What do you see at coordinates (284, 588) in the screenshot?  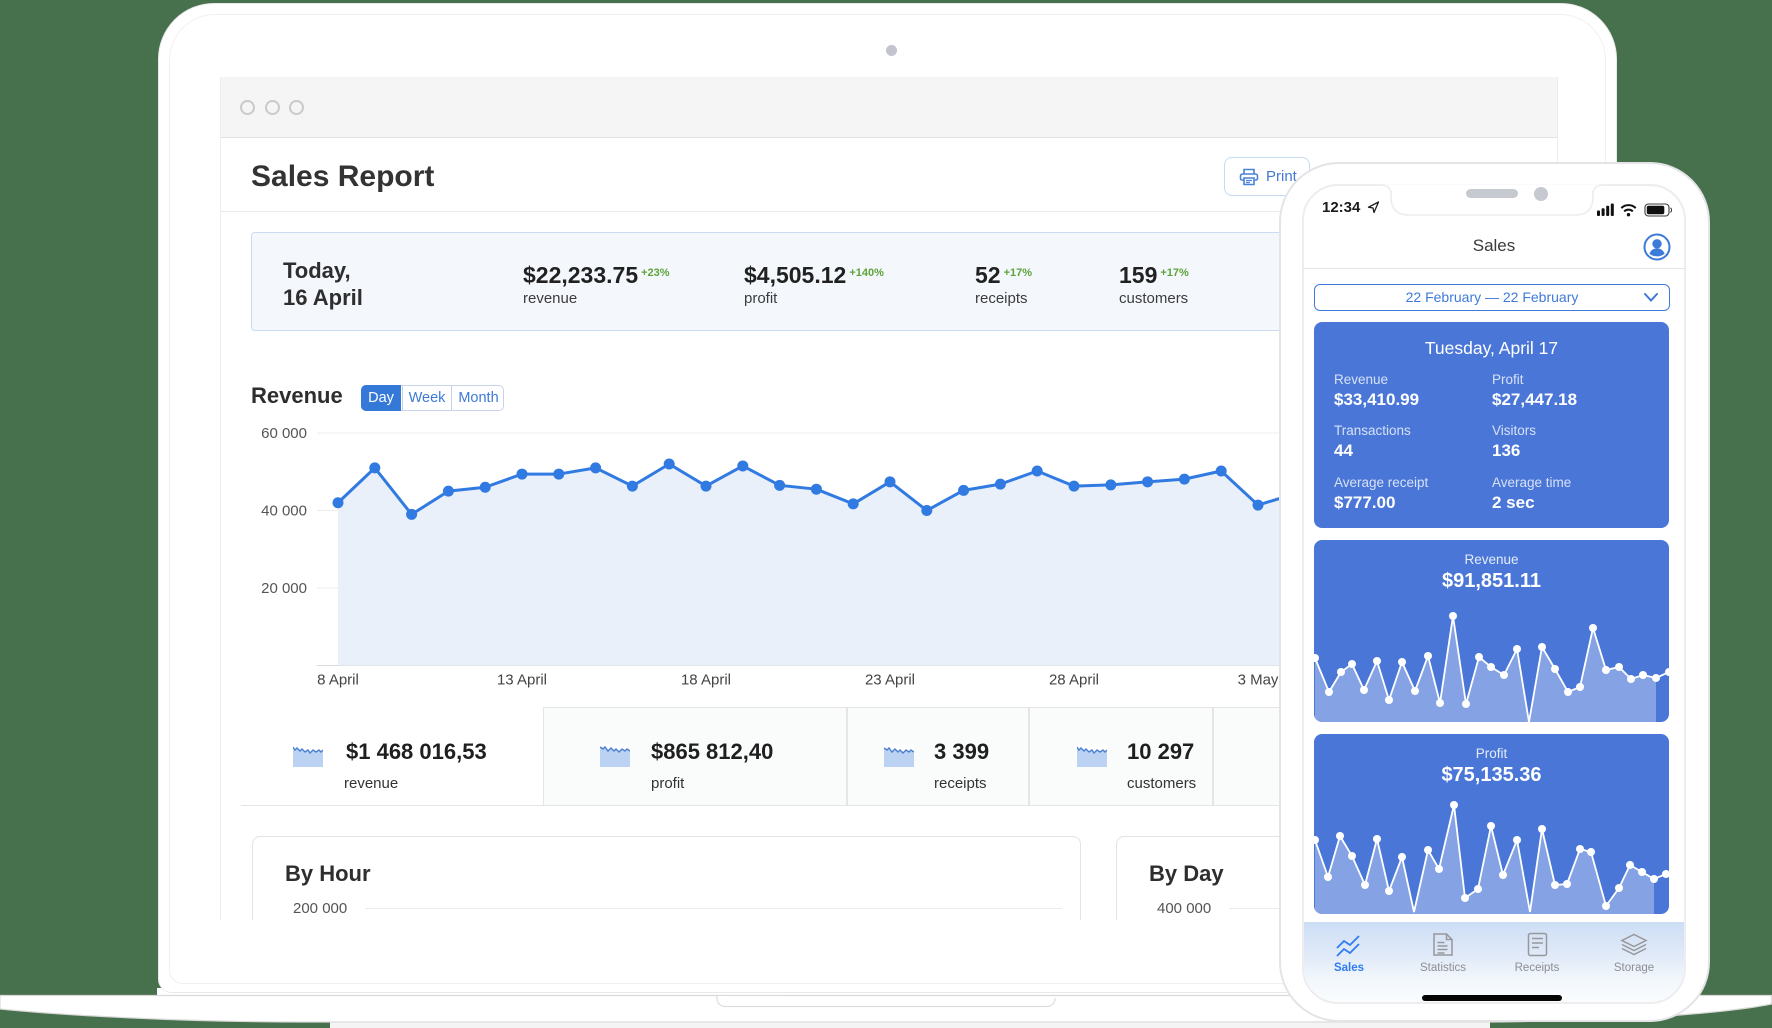 I see `svg-text: 20 000` at bounding box center [284, 588].